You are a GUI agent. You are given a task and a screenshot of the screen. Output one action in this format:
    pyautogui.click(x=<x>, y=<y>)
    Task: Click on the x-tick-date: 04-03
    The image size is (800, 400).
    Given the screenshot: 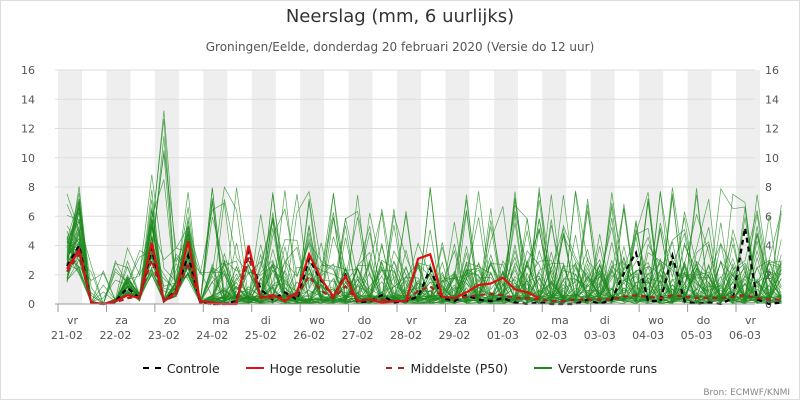 What is the action you would take?
    pyautogui.click(x=648, y=335)
    